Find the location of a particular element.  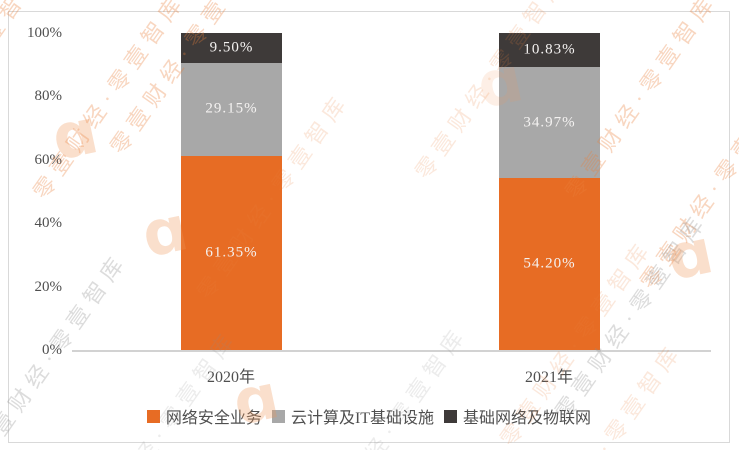

x-axis-label-2021: 2021年 is located at coordinates (549, 377).